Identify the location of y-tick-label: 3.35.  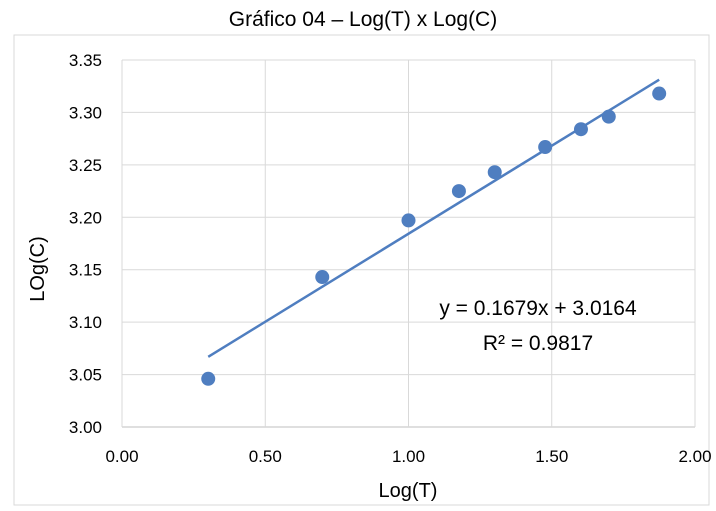
(85, 60).